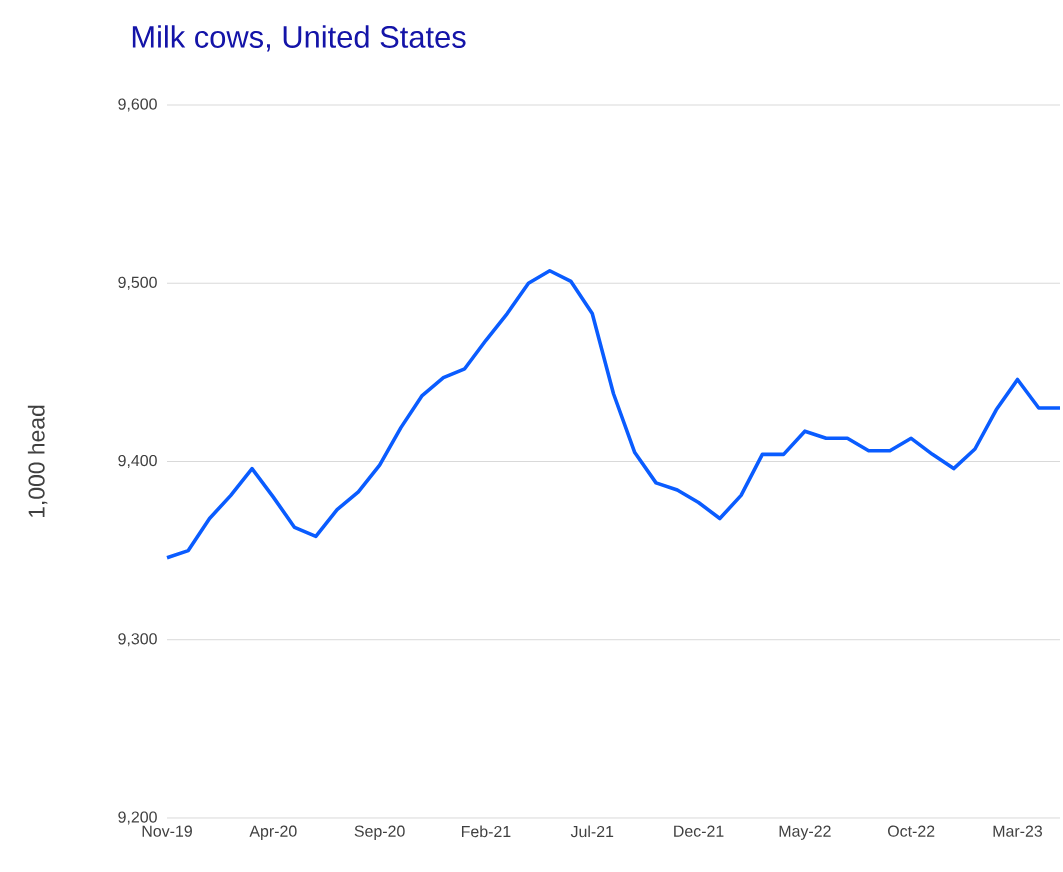 Image resolution: width=1063 pixels, height=872 pixels. What do you see at coordinates (37, 461) in the screenshot?
I see `y-axis-title: 1,000 head` at bounding box center [37, 461].